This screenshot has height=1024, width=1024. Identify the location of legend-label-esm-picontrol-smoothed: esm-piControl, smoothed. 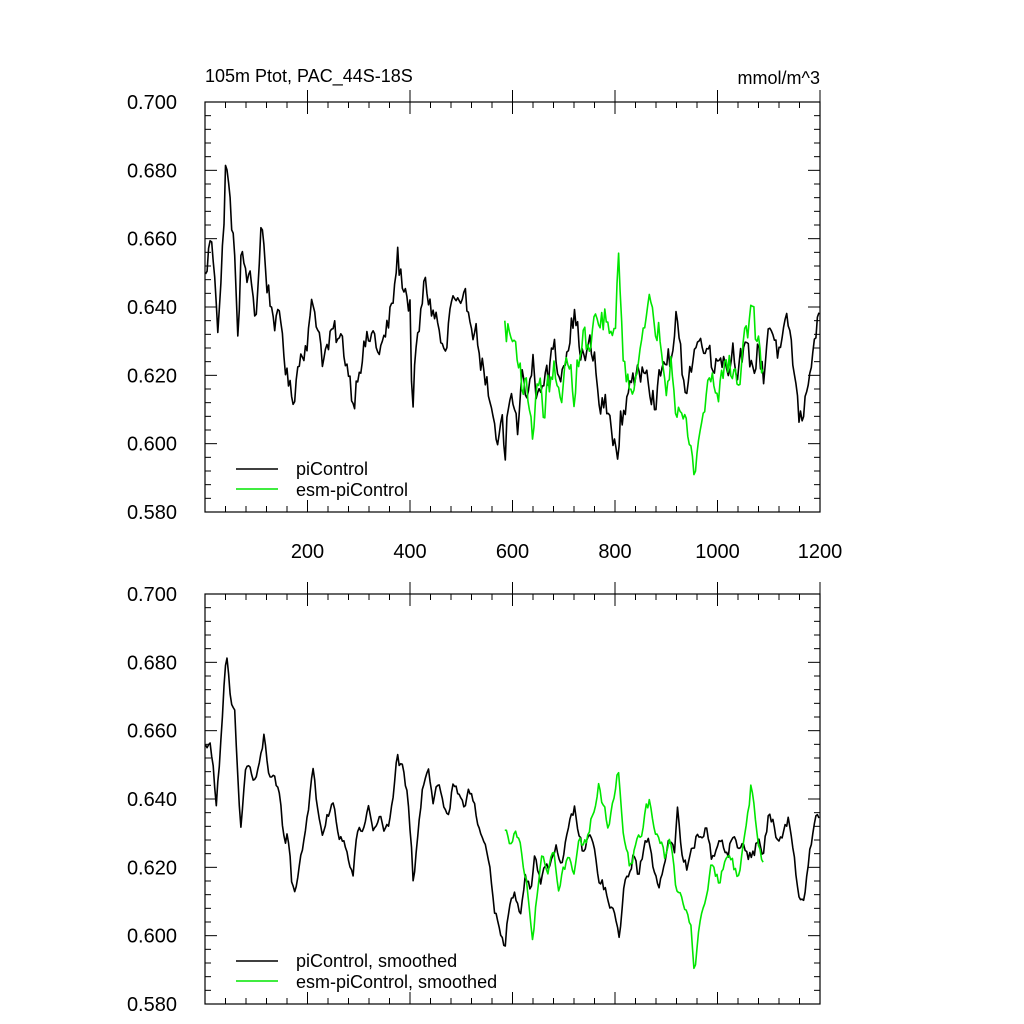
(396, 982).